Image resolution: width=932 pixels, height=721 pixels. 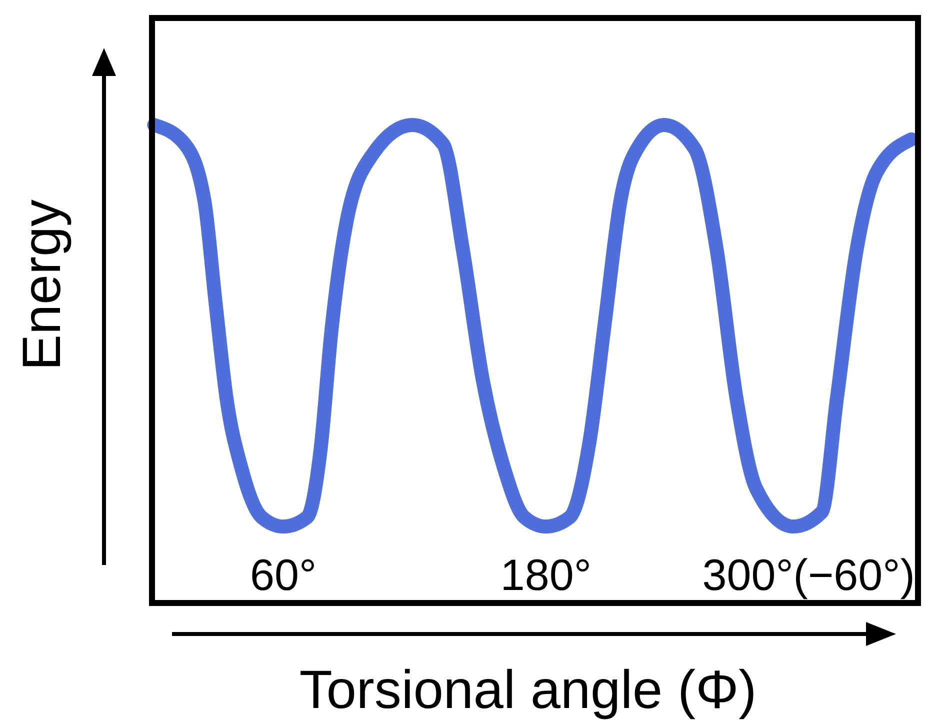 I want to click on x-tick-label: 180°, so click(x=546, y=575).